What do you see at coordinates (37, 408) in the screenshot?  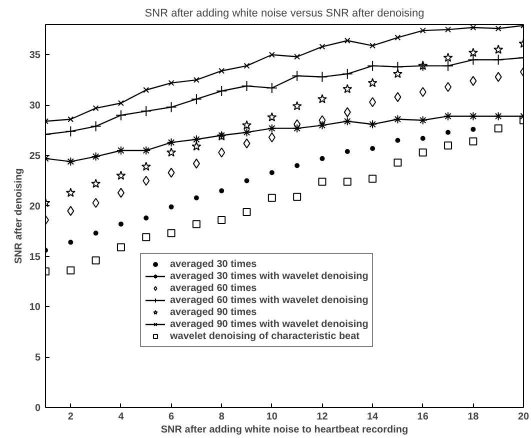 I see `y-tick-label: 0` at bounding box center [37, 408].